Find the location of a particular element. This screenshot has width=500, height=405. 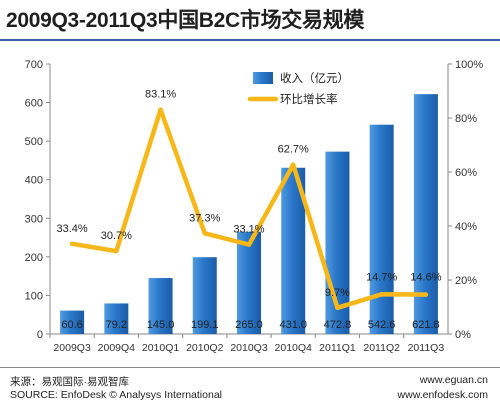

title-divider is located at coordinates (250, 40).